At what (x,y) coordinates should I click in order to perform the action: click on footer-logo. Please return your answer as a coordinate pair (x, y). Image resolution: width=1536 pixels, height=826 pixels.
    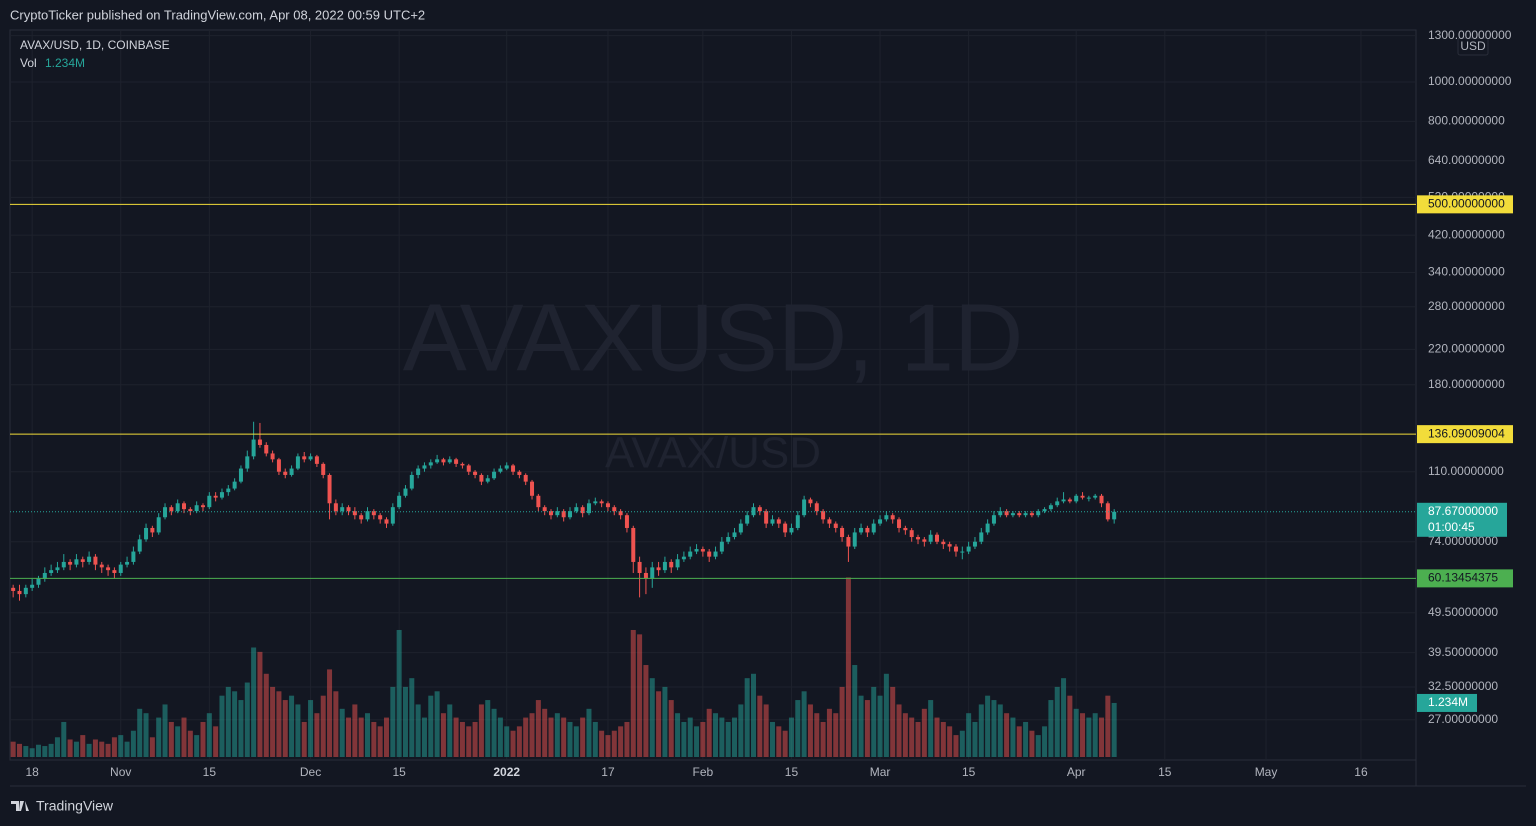
    Looking at the image, I should click on (20, 806).